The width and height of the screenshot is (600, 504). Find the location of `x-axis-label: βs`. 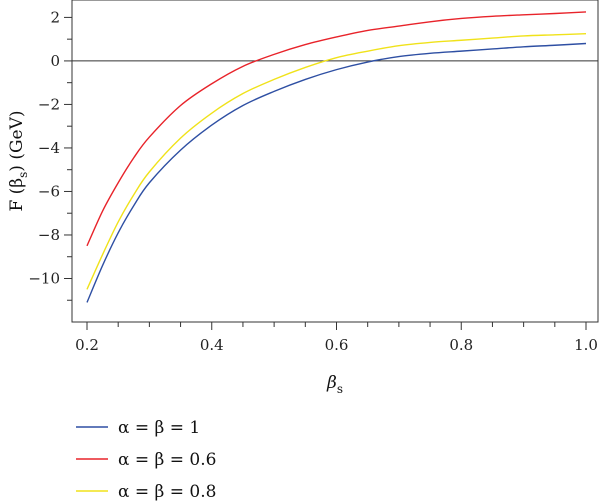

x-axis-label: βs is located at coordinates (334, 384).